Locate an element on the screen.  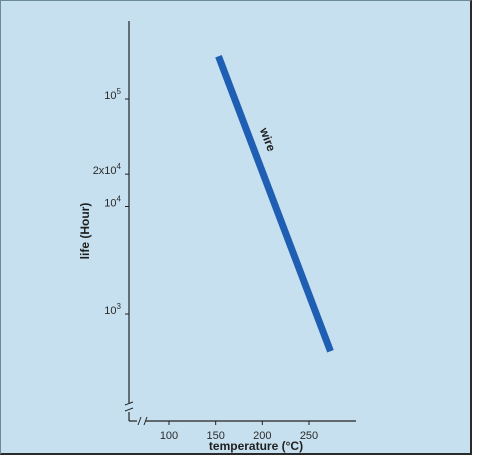
y-axis-title: life (Hour) is located at coordinates (85, 231).